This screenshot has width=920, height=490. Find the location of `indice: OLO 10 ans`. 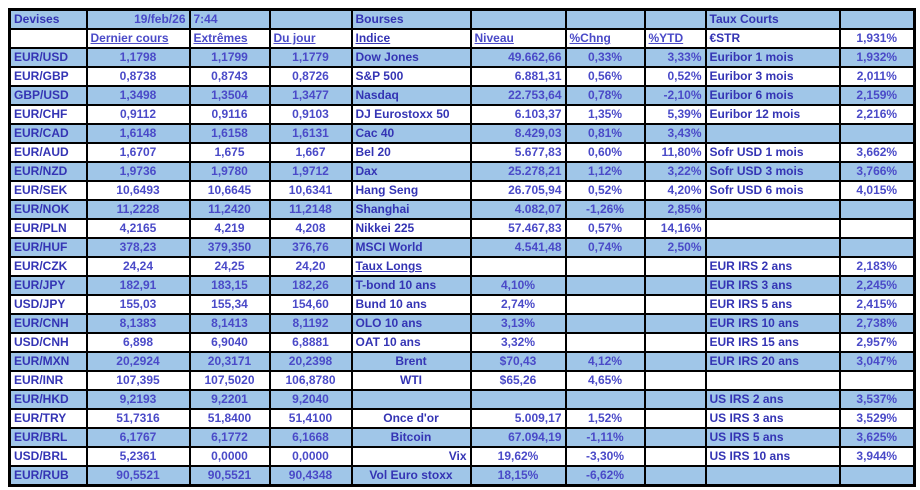

indice: OLO 10 ans is located at coordinates (411, 323).